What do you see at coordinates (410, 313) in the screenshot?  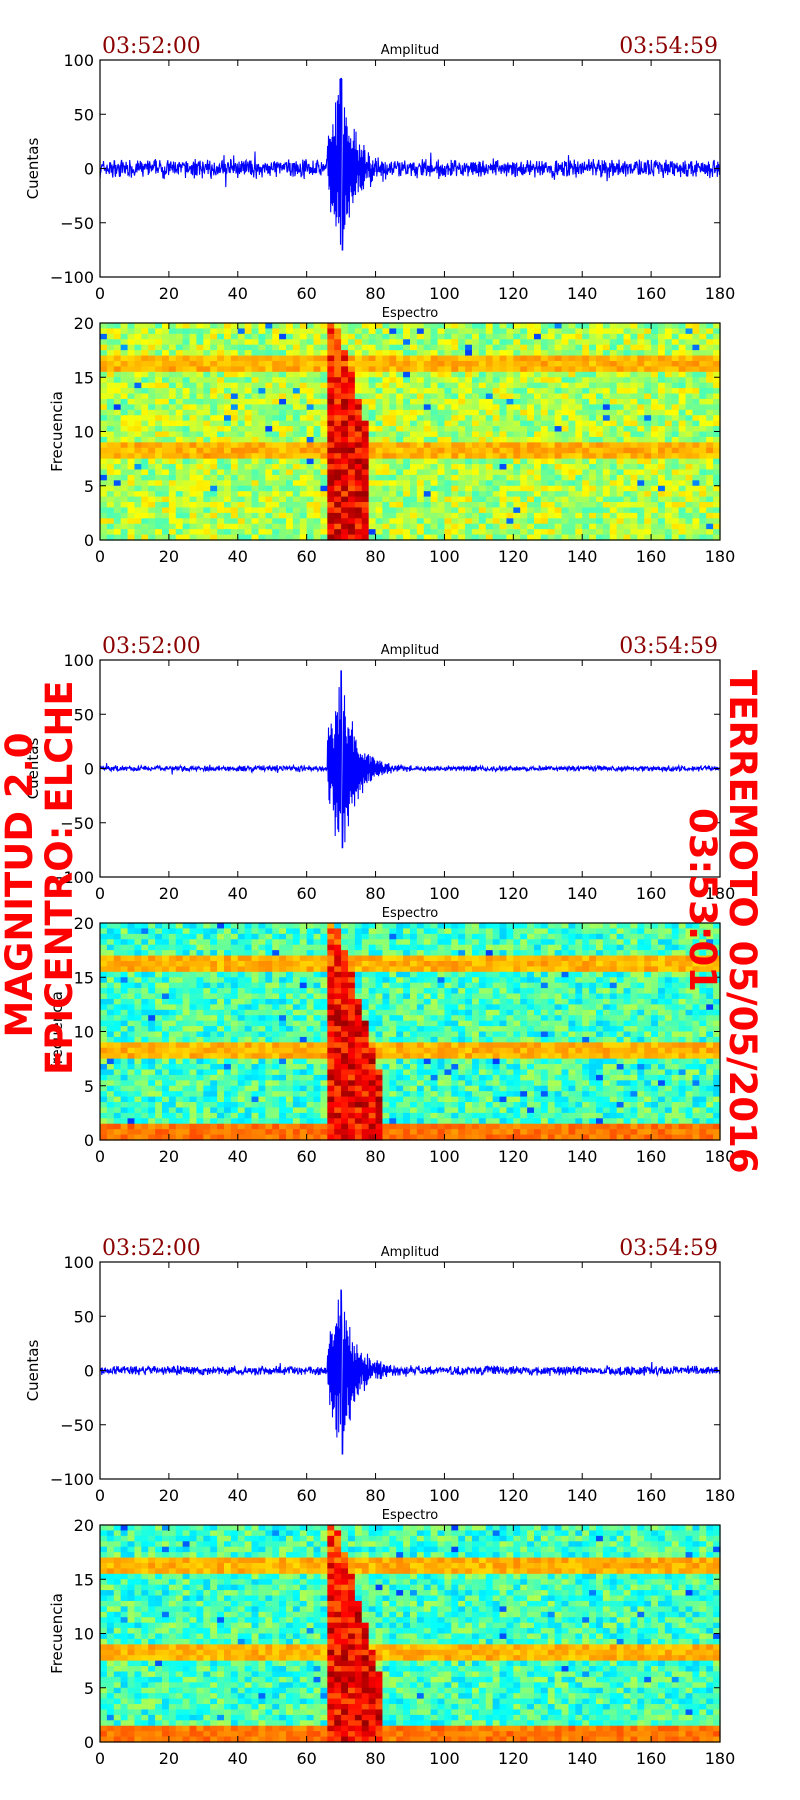 I see `panel-title: Espectro` at bounding box center [410, 313].